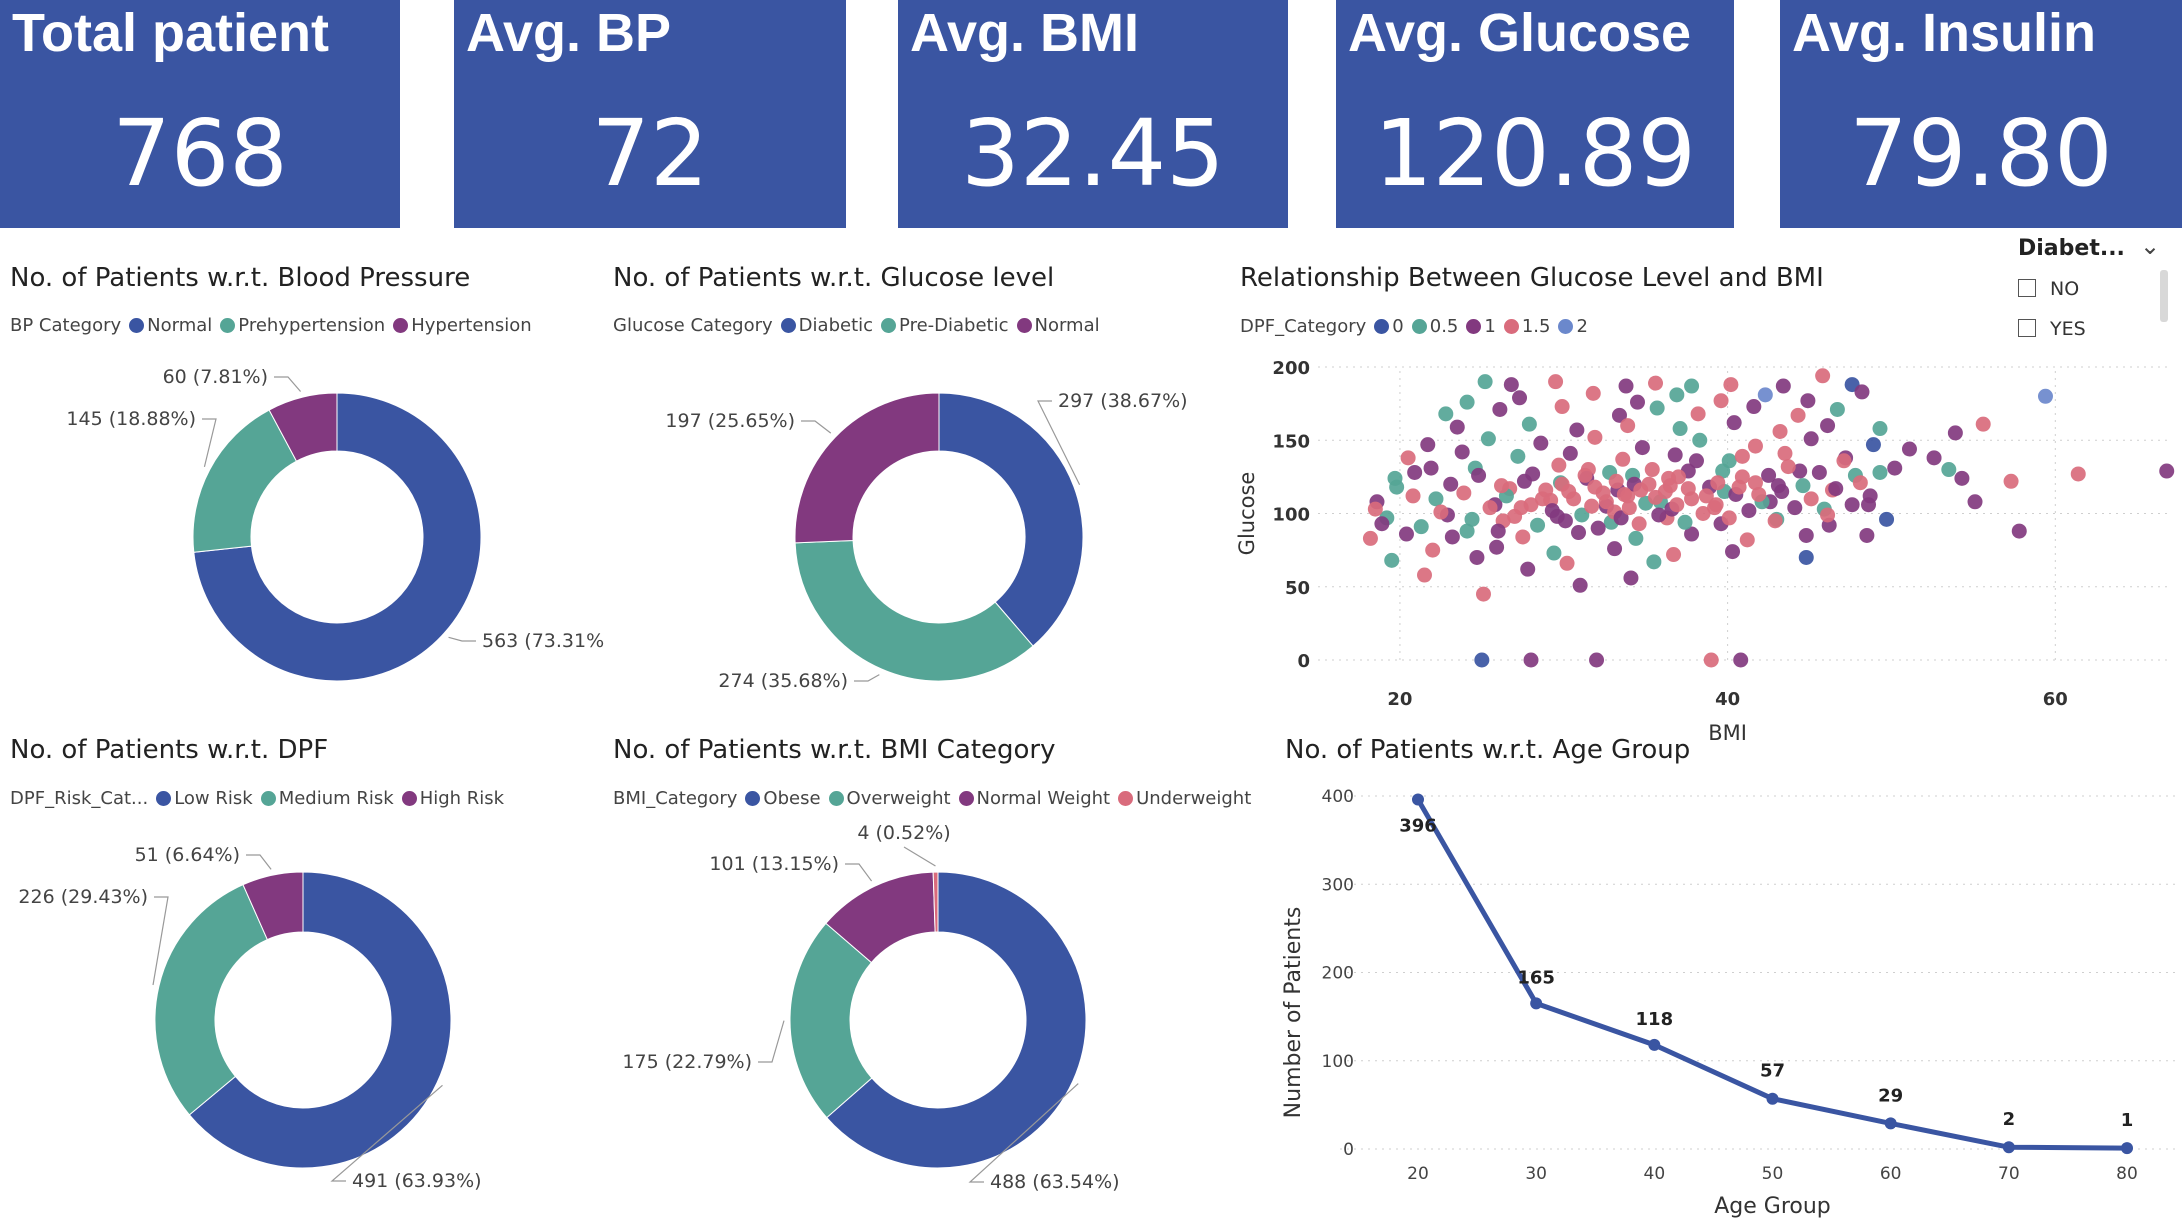  Describe the element at coordinates (1490, 326) in the screenshot. I see `legend-item: 1` at that location.